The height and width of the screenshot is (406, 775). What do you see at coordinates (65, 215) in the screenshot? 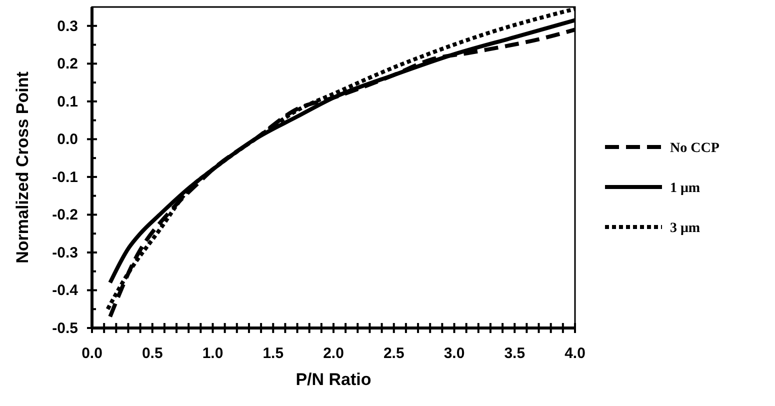
I see `y-tick-label: -0.2` at bounding box center [65, 215].